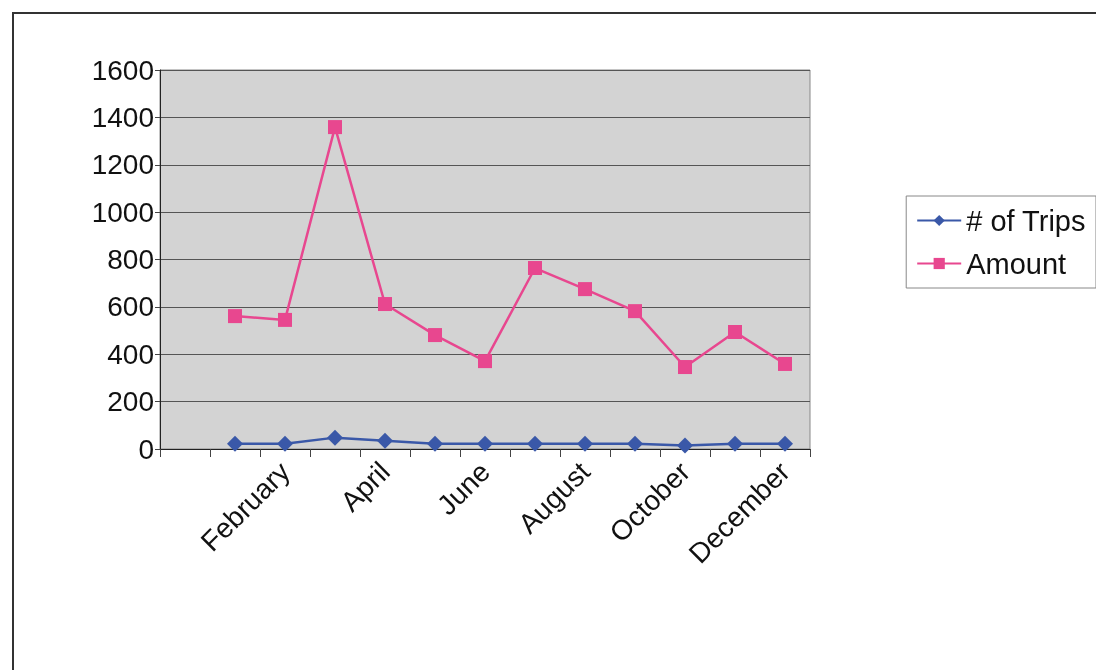 The width and height of the screenshot is (1096, 670). I want to click on y-tick-label: 800, so click(130, 259).